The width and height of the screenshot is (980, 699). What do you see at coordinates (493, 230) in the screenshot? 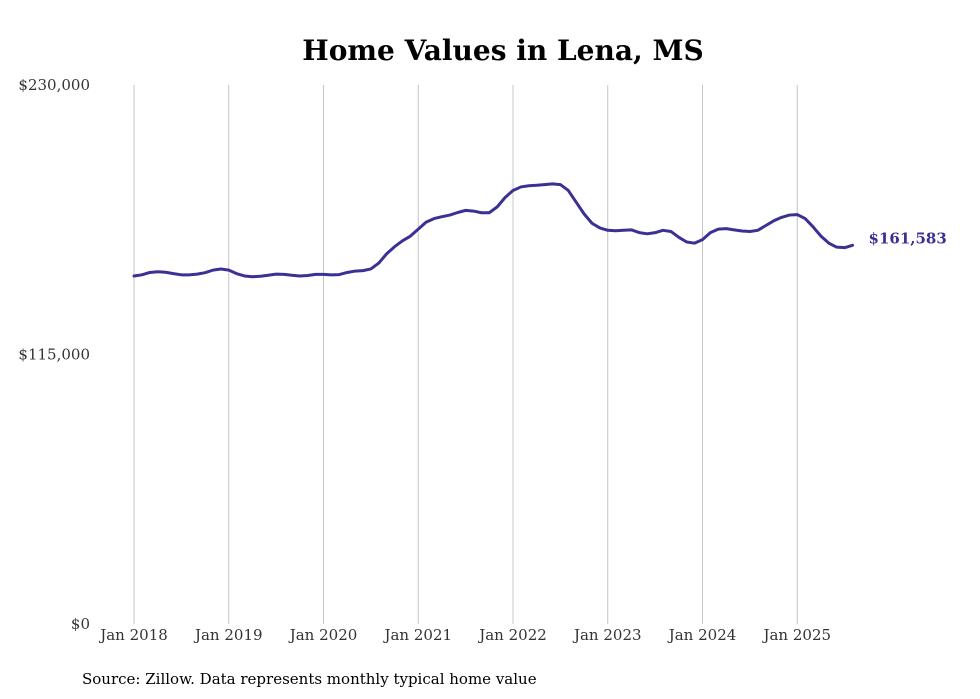
I see `series-line` at bounding box center [493, 230].